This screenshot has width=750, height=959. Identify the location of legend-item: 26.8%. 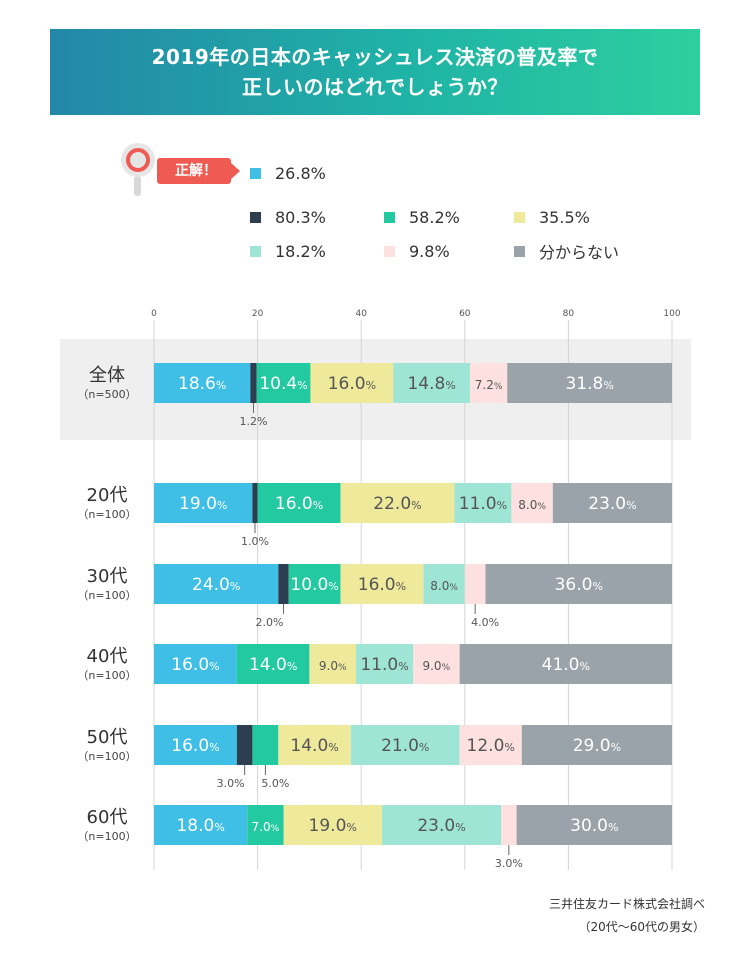
(288, 173).